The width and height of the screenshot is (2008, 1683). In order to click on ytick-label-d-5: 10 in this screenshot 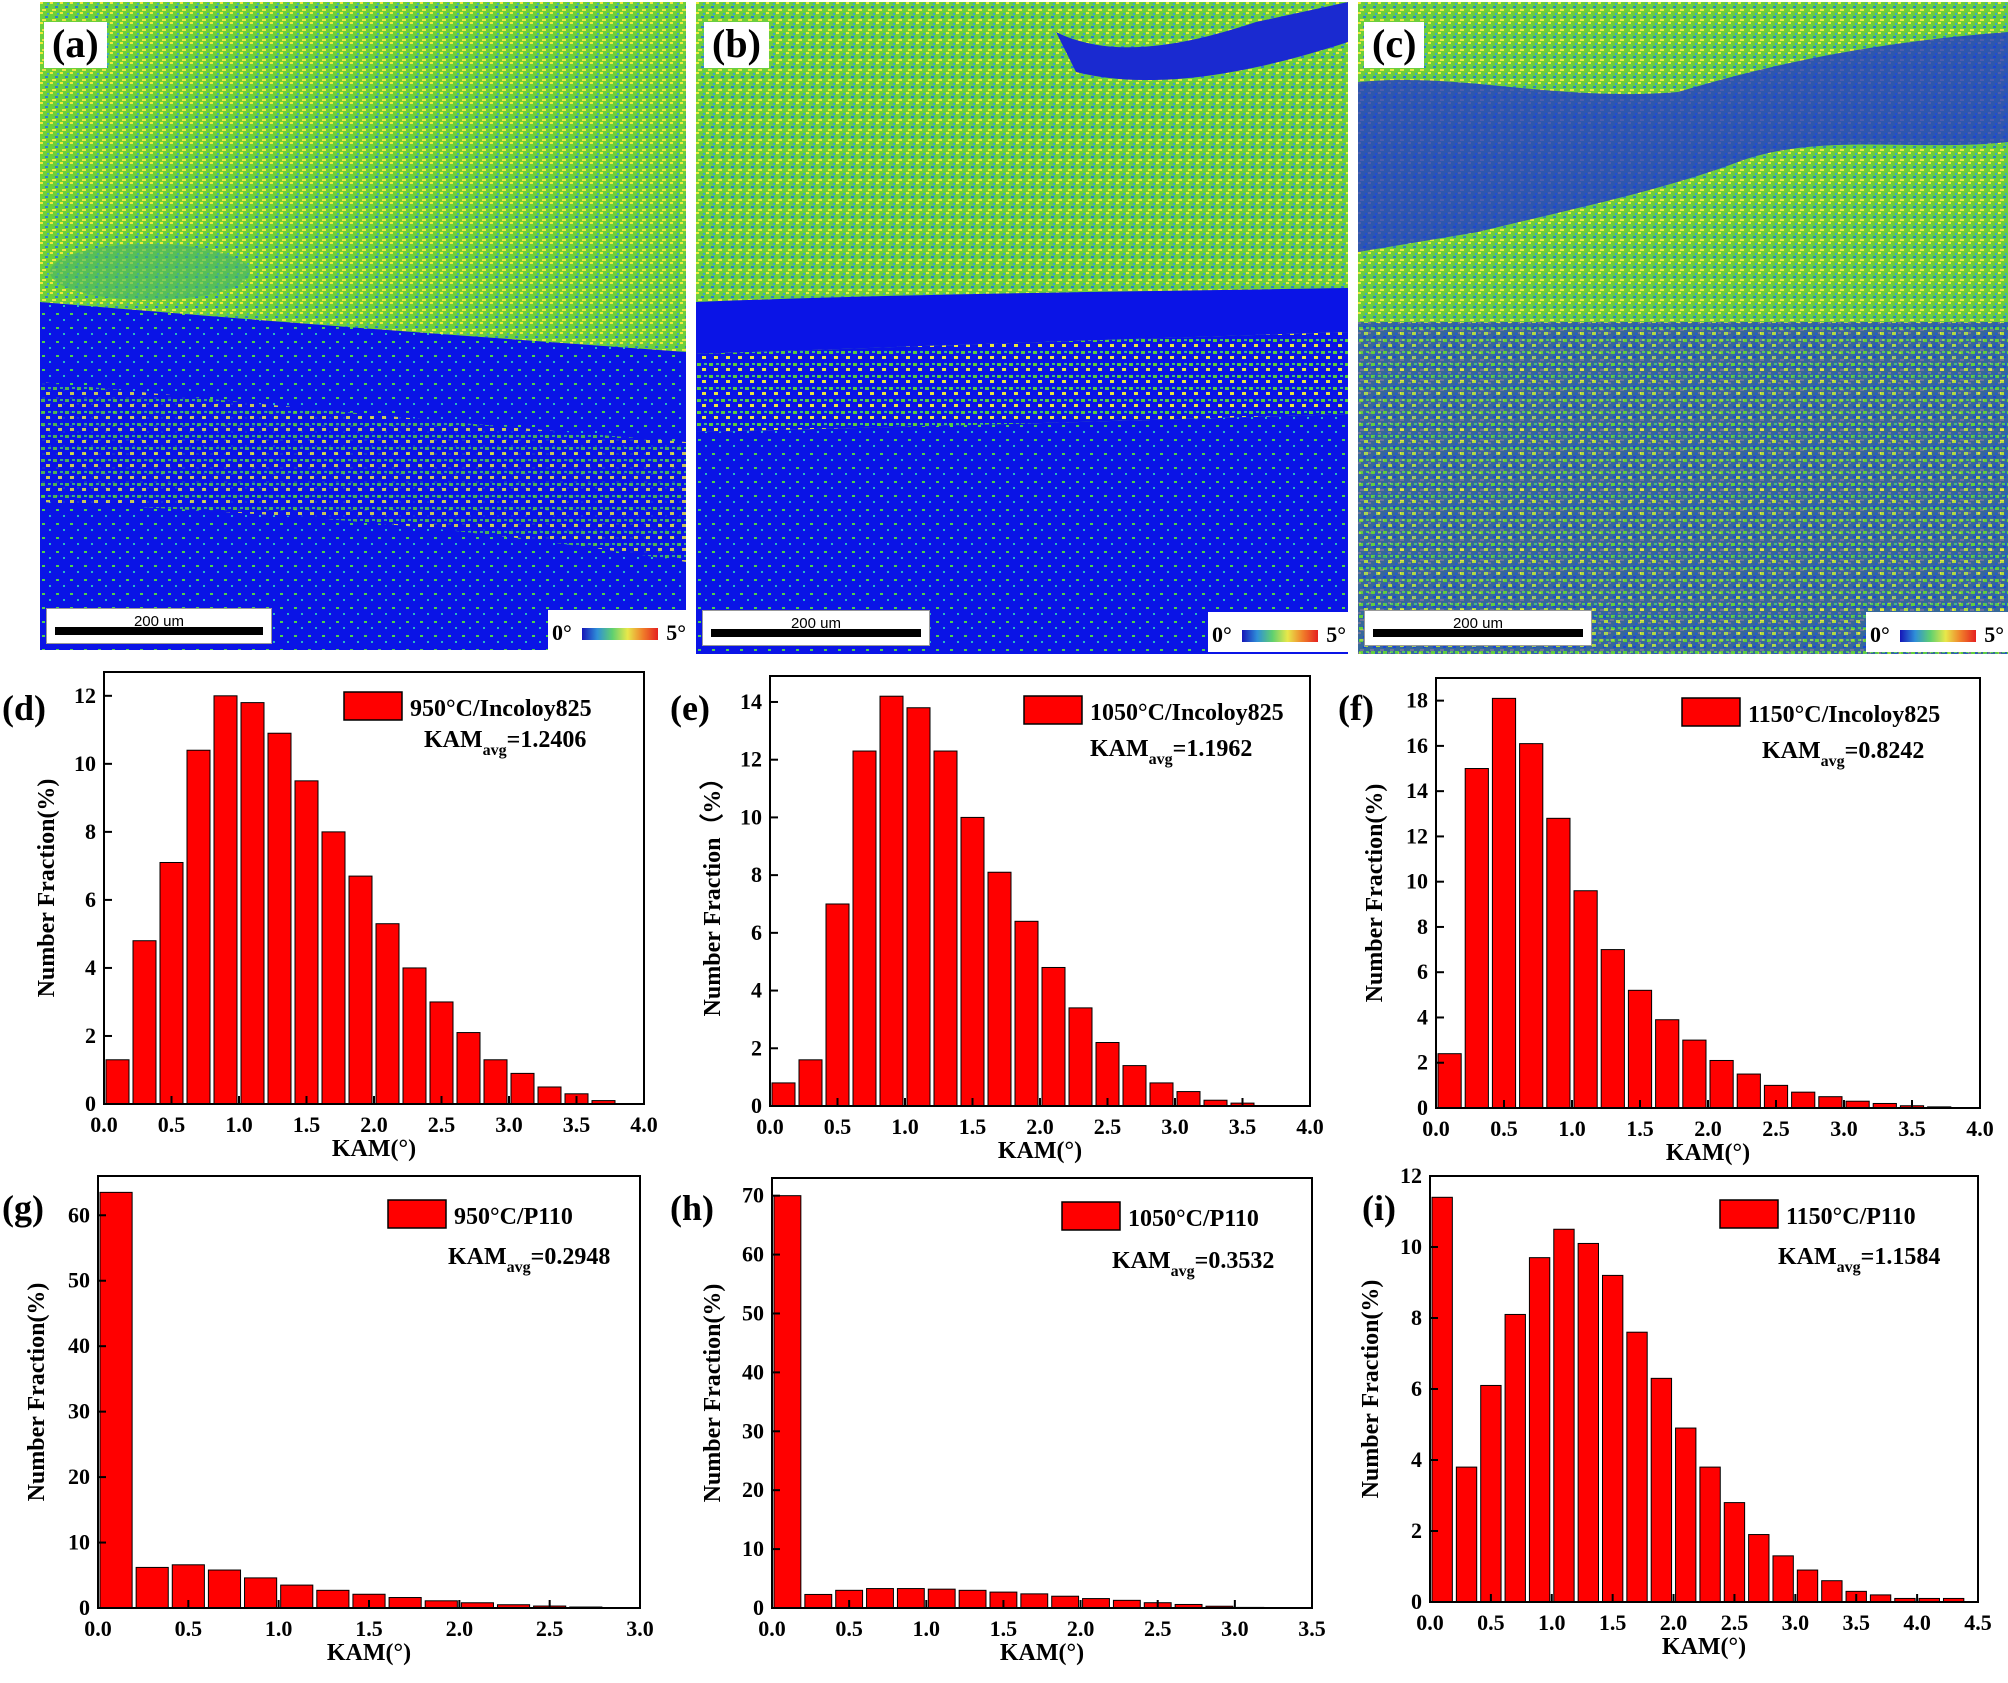, I will do `click(85, 763)`.